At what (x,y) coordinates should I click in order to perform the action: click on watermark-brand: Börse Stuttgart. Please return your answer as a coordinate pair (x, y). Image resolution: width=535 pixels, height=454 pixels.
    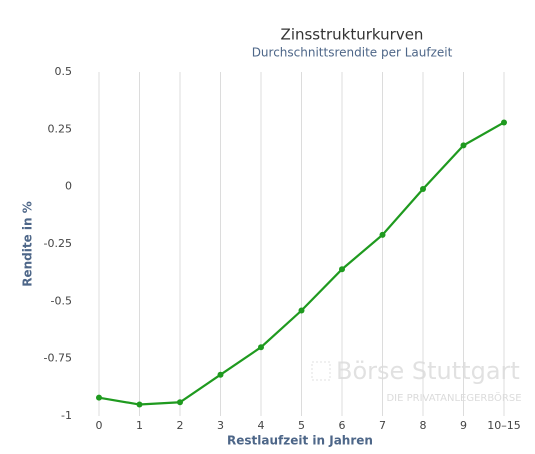
    Looking at the image, I should click on (428, 371).